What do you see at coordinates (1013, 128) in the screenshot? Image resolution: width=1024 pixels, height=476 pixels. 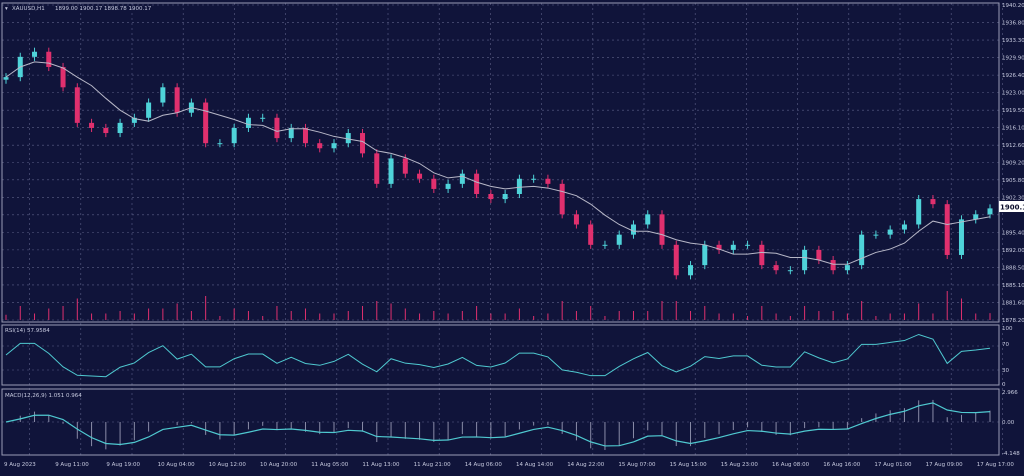 I see `y-tick-label: 1916.10` at bounding box center [1013, 128].